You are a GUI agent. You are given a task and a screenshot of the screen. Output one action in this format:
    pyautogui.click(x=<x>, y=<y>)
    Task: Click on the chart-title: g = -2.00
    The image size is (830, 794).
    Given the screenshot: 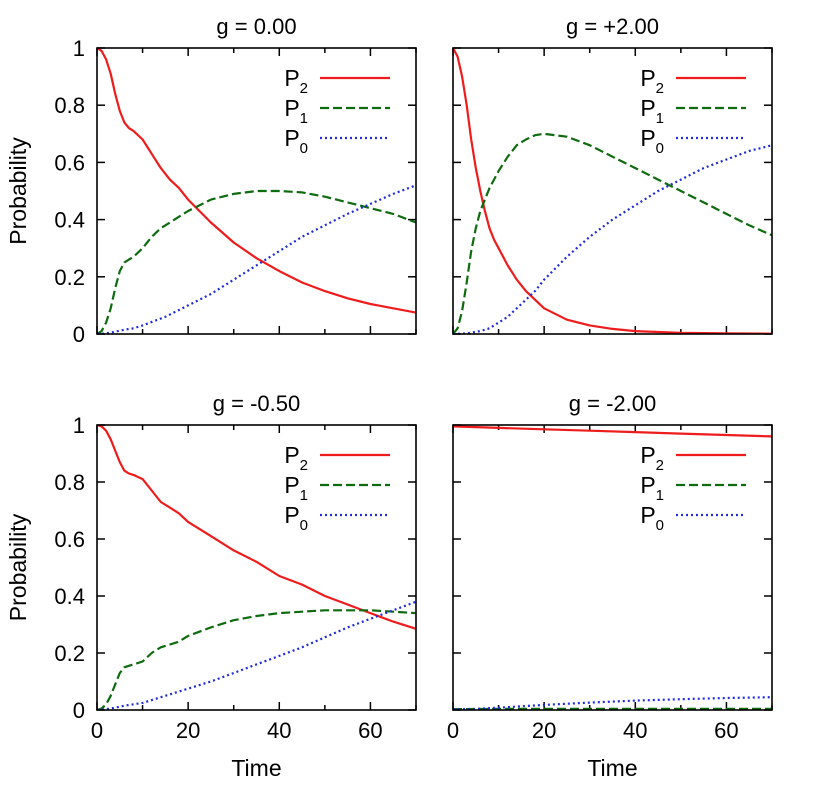 What is the action you would take?
    pyautogui.click(x=612, y=403)
    